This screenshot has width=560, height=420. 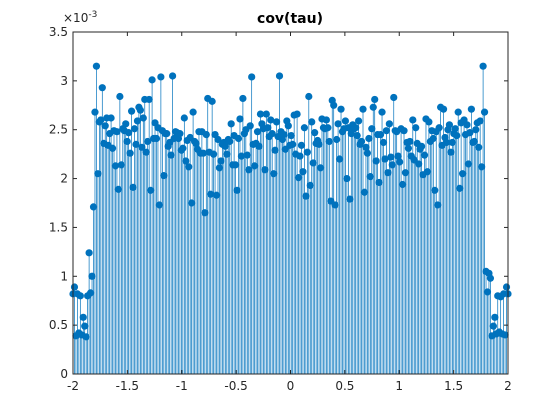 What do you see at coordinates (73, 386) in the screenshot?
I see `x-tick-label: -2` at bounding box center [73, 386].